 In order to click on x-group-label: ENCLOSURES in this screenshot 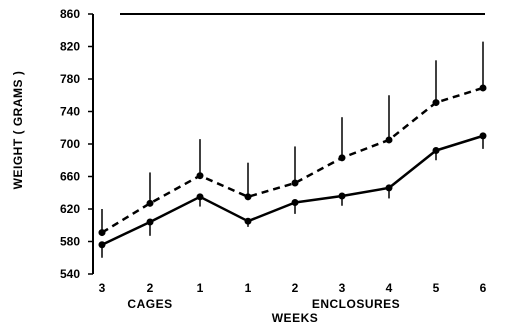, I will do `click(356, 304)`.